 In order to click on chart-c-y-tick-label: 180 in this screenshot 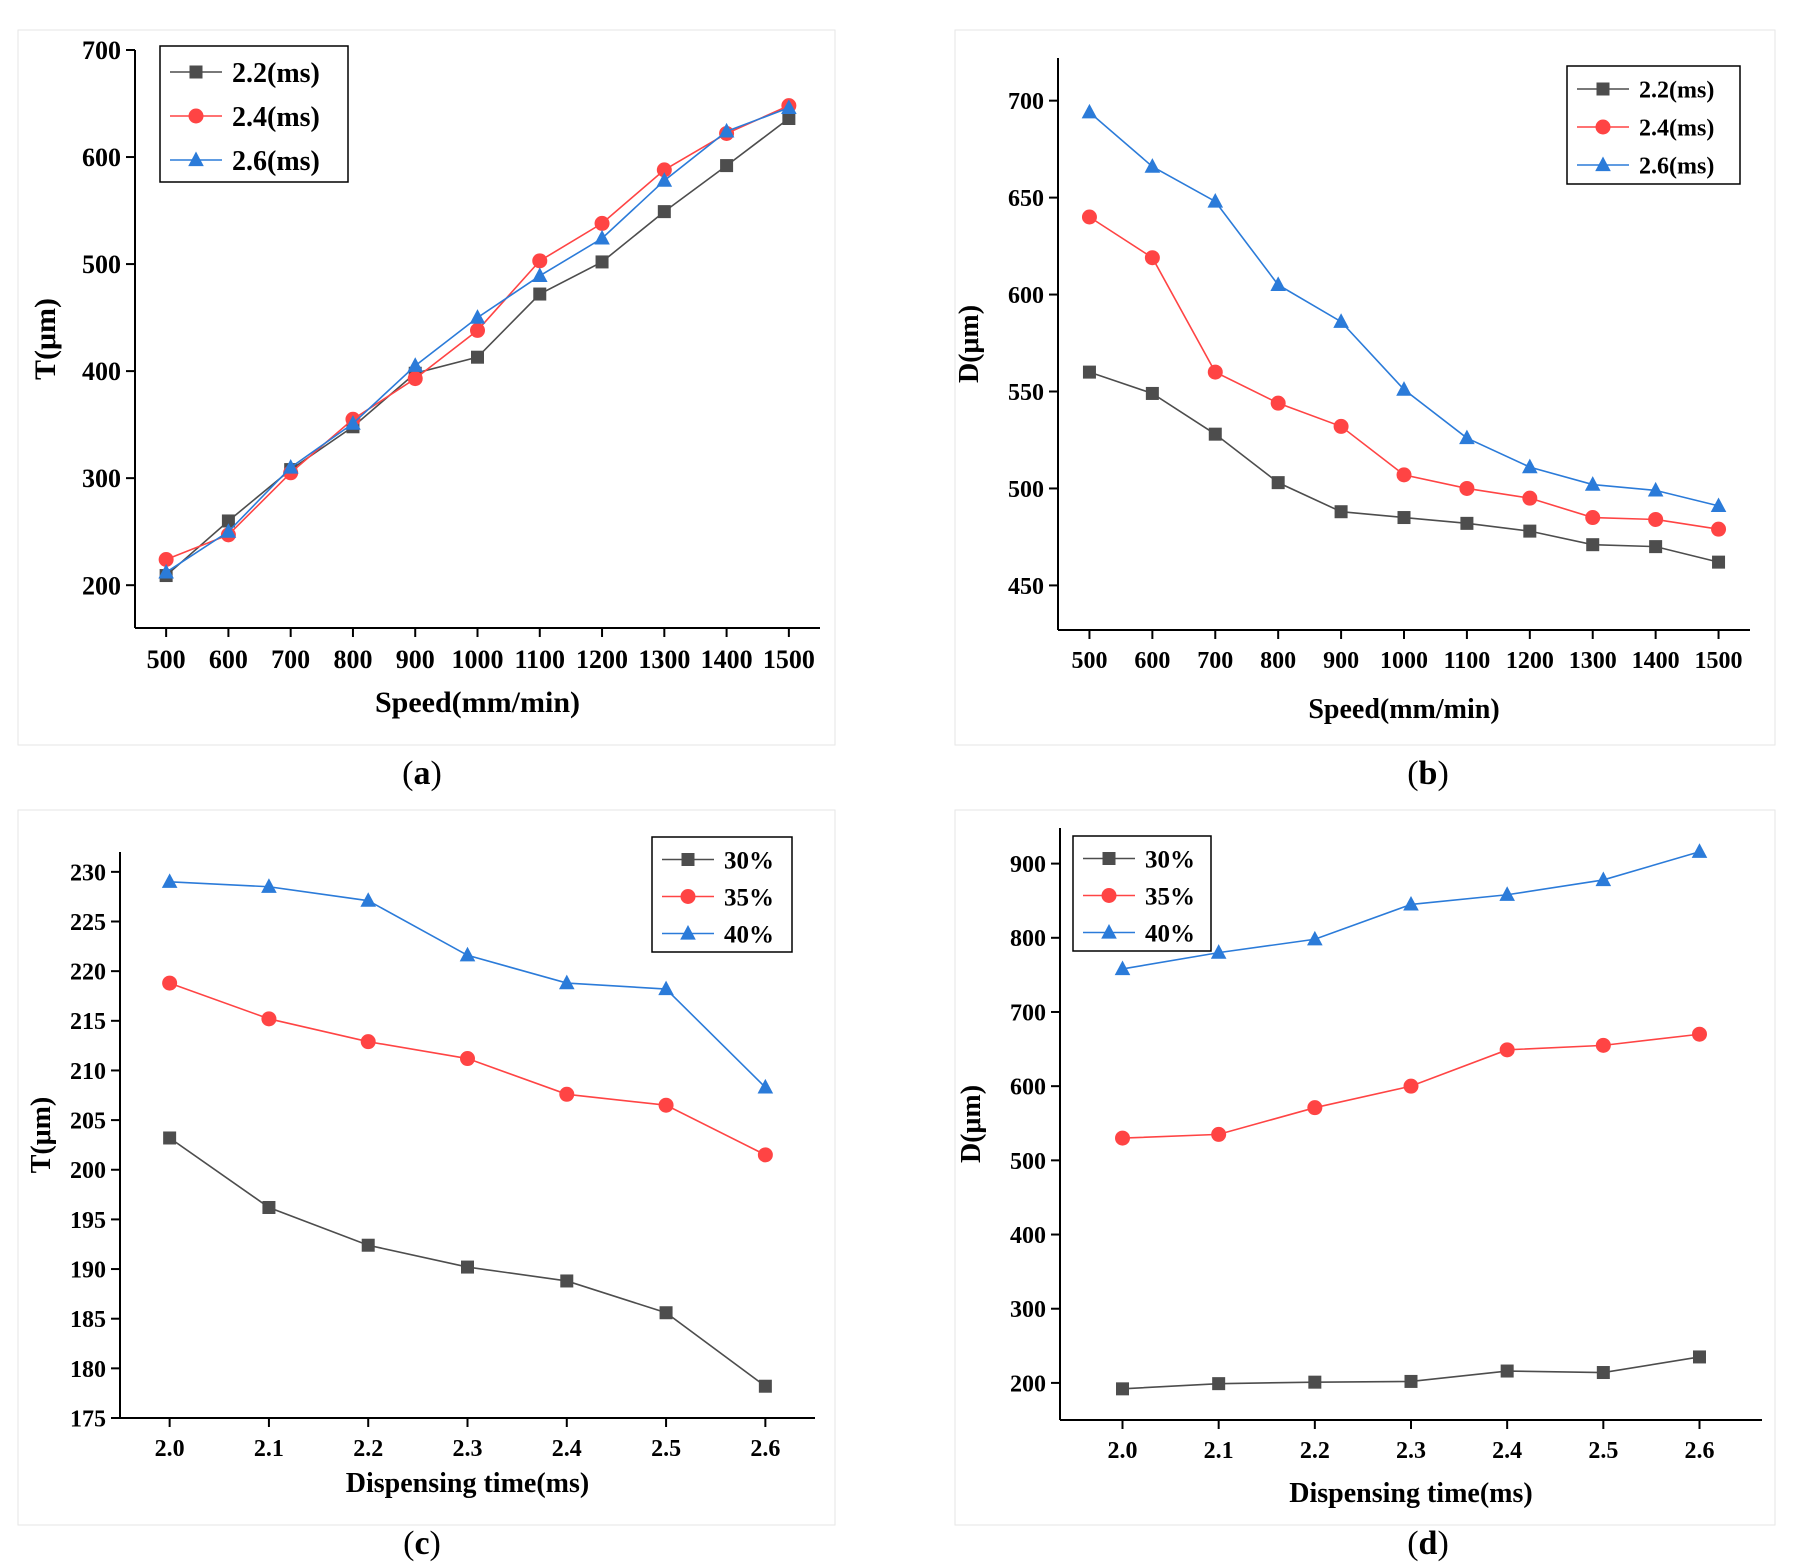, I will do `click(88, 1370)`.